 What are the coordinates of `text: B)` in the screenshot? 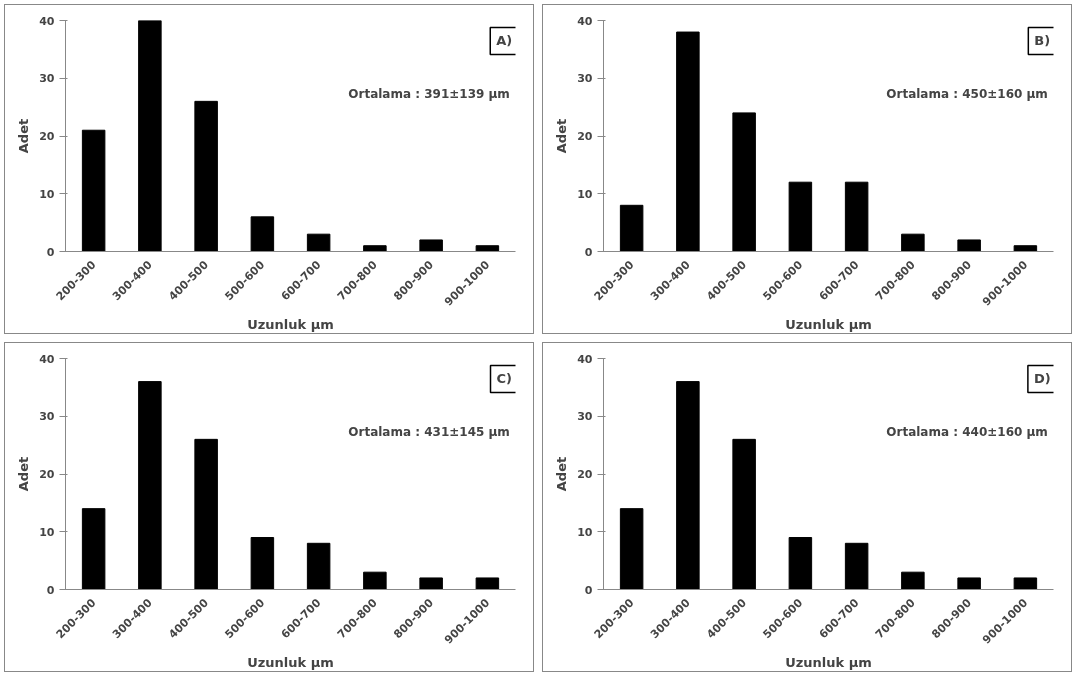 It's located at (1042, 41).